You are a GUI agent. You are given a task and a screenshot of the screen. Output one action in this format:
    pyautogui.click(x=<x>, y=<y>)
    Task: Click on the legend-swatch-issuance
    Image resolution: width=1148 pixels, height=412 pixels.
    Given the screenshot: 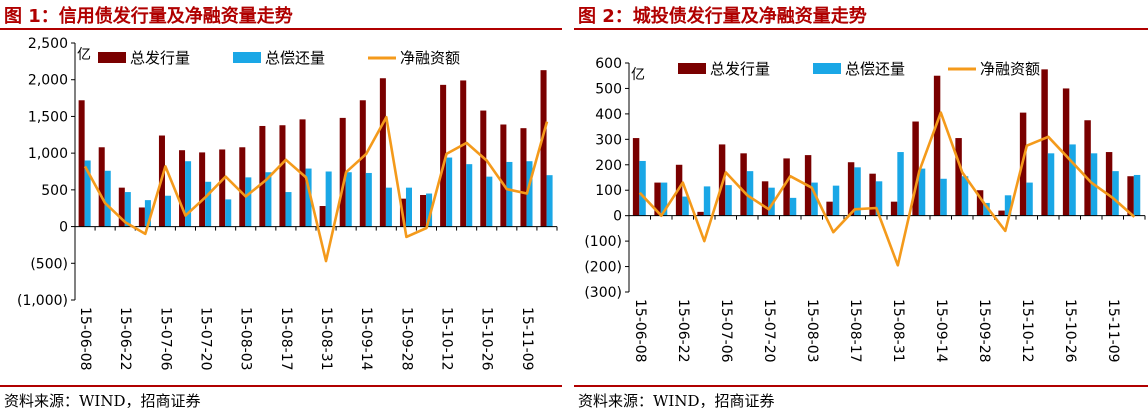 What is the action you would take?
    pyautogui.click(x=692, y=68)
    